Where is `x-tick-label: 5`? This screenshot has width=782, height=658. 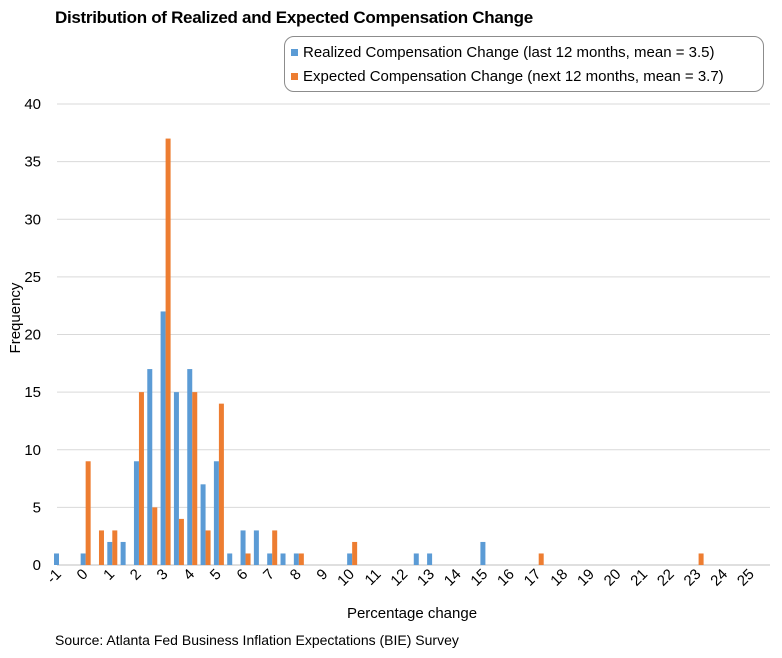
x-tick-label: 5 is located at coordinates (216, 575).